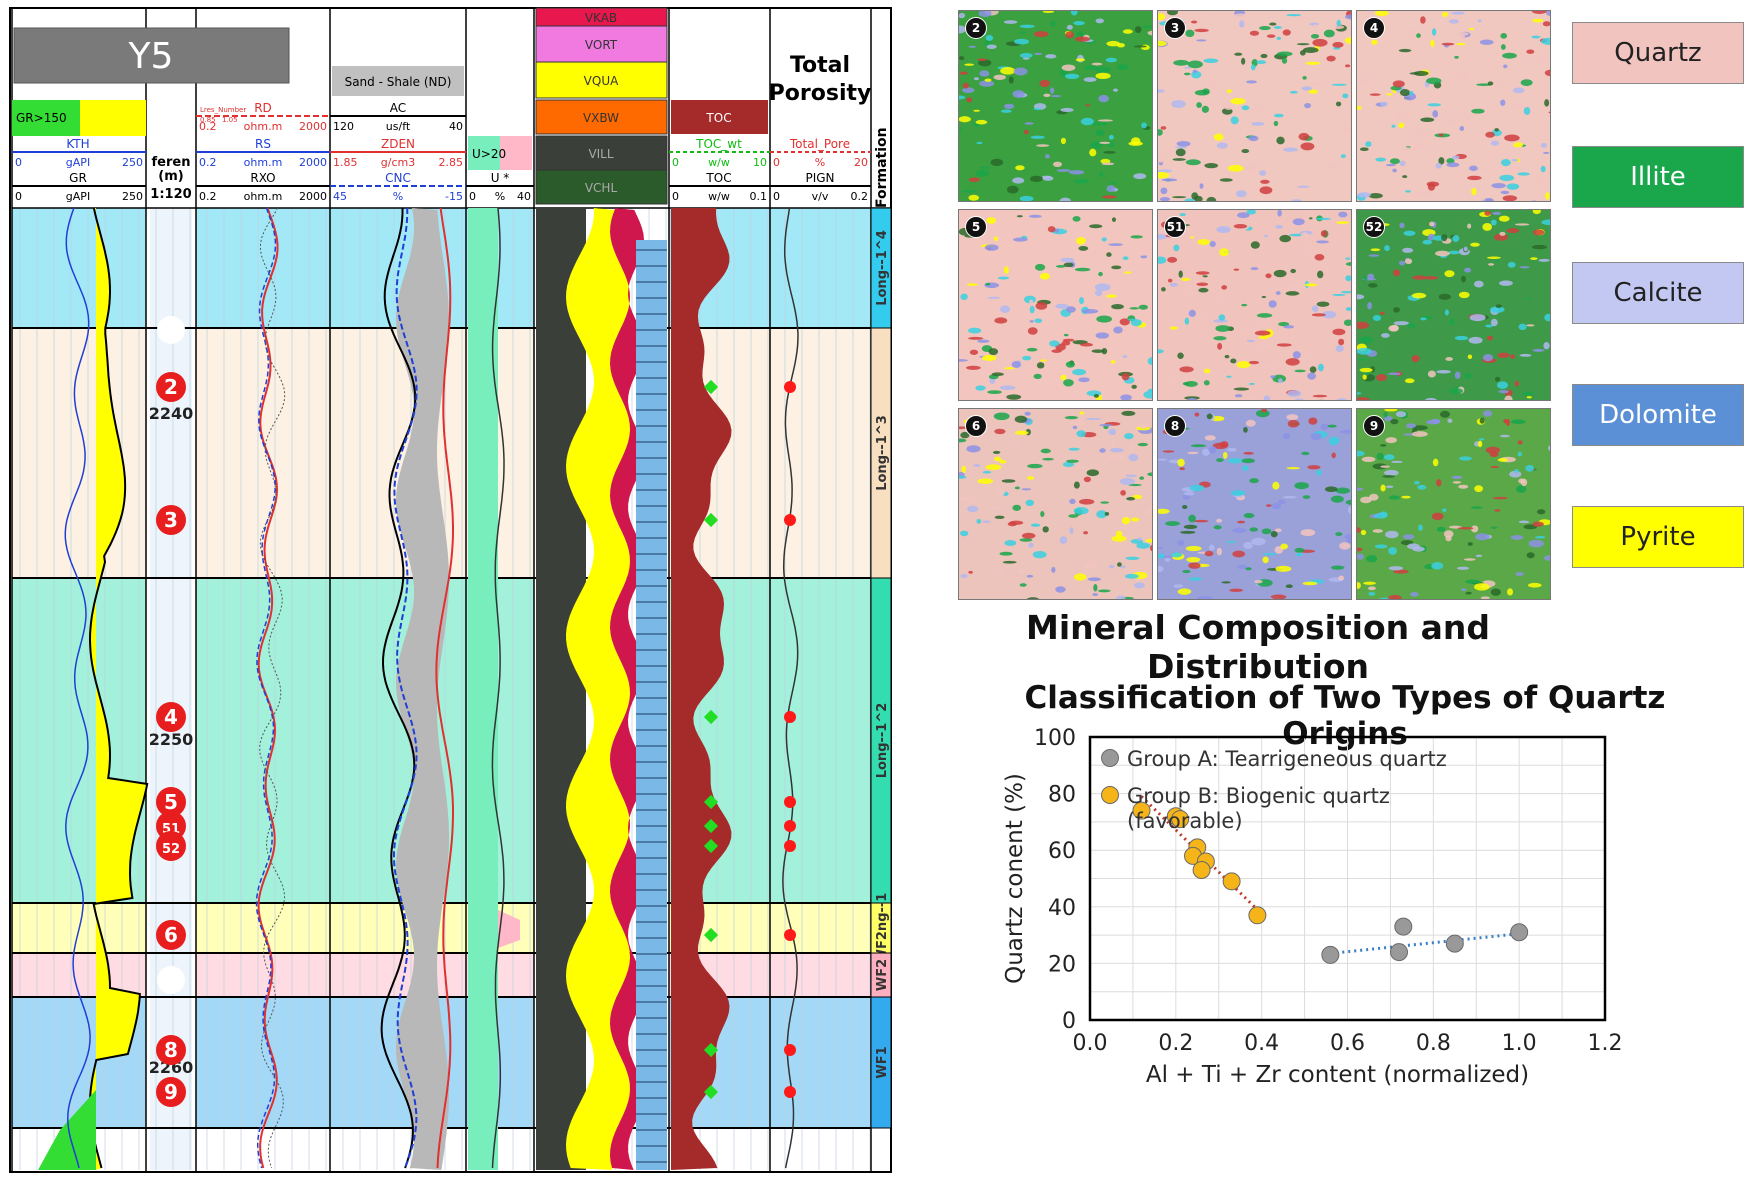 This screenshot has width=1751, height=1200. What do you see at coordinates (675, 196) in the screenshot?
I see `toc-scale-left: 0` at bounding box center [675, 196].